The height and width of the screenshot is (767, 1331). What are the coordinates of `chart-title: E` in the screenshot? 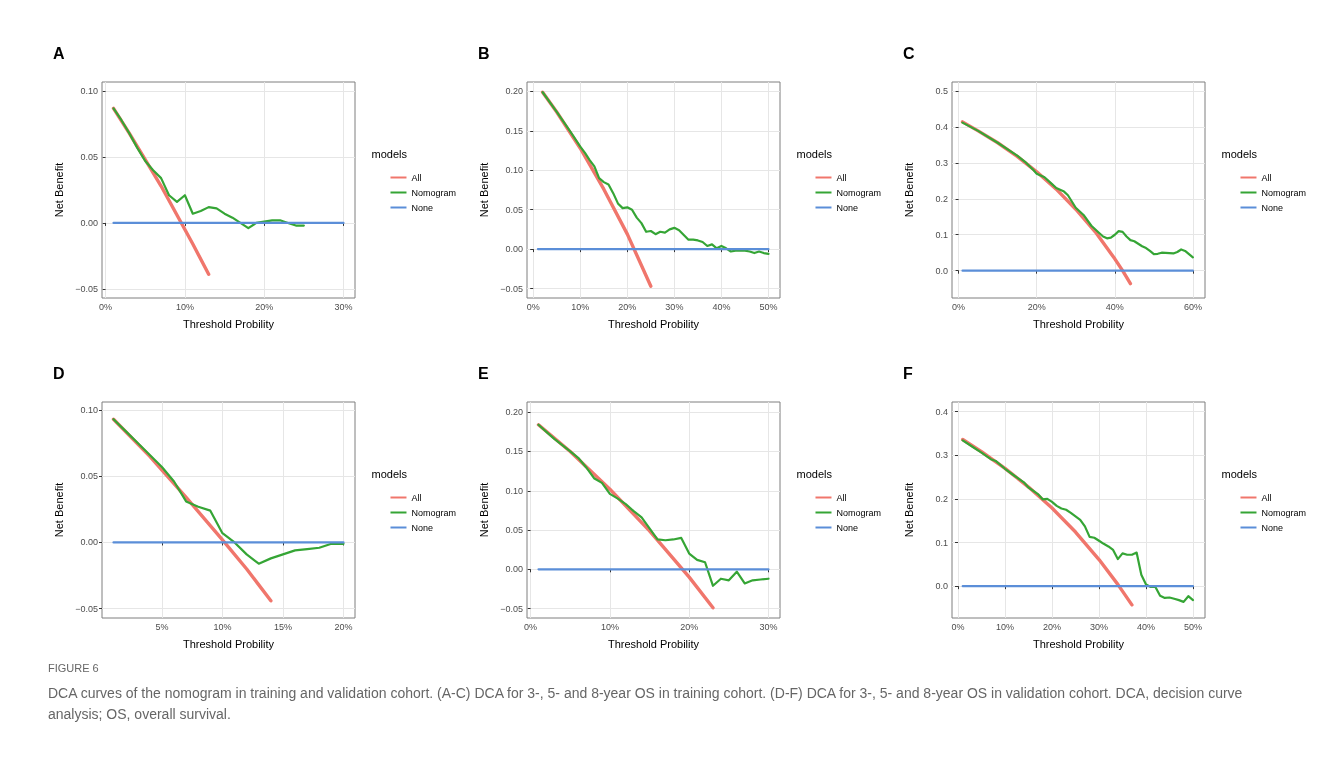 It's located at (483, 373).